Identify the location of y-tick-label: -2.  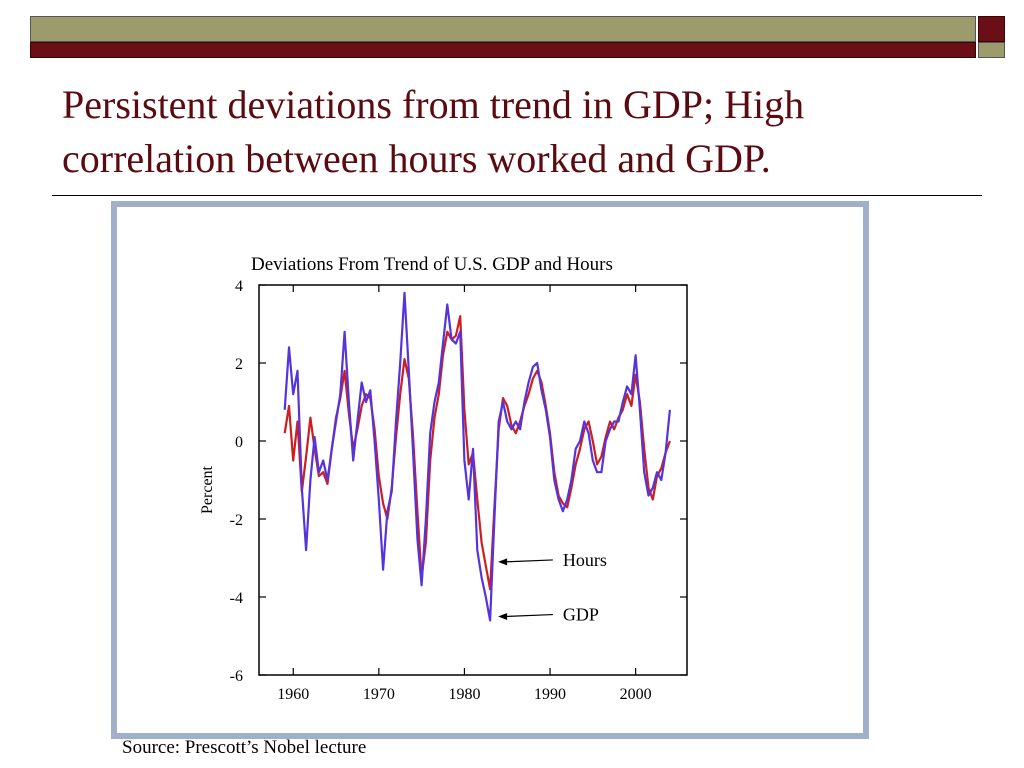
(236, 520).